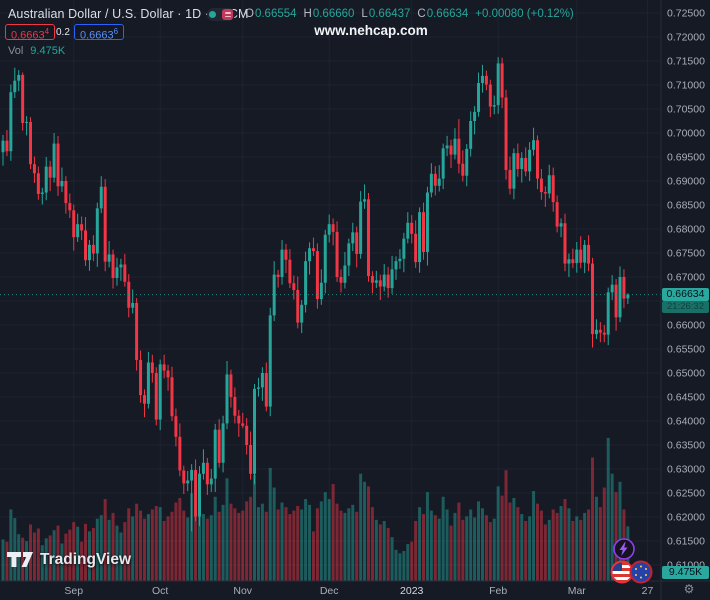  Describe the element at coordinates (16, 51) in the screenshot. I see `volume-label: Vol` at that location.